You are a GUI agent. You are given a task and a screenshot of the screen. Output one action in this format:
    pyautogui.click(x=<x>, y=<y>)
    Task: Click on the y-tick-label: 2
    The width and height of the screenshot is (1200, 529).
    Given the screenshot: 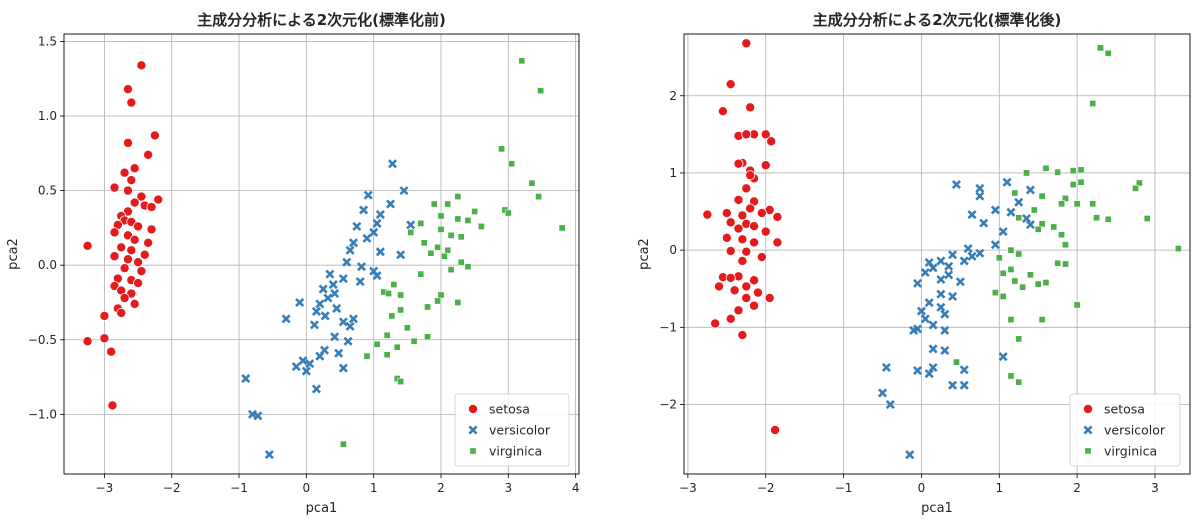 What is the action you would take?
    pyautogui.click(x=673, y=96)
    